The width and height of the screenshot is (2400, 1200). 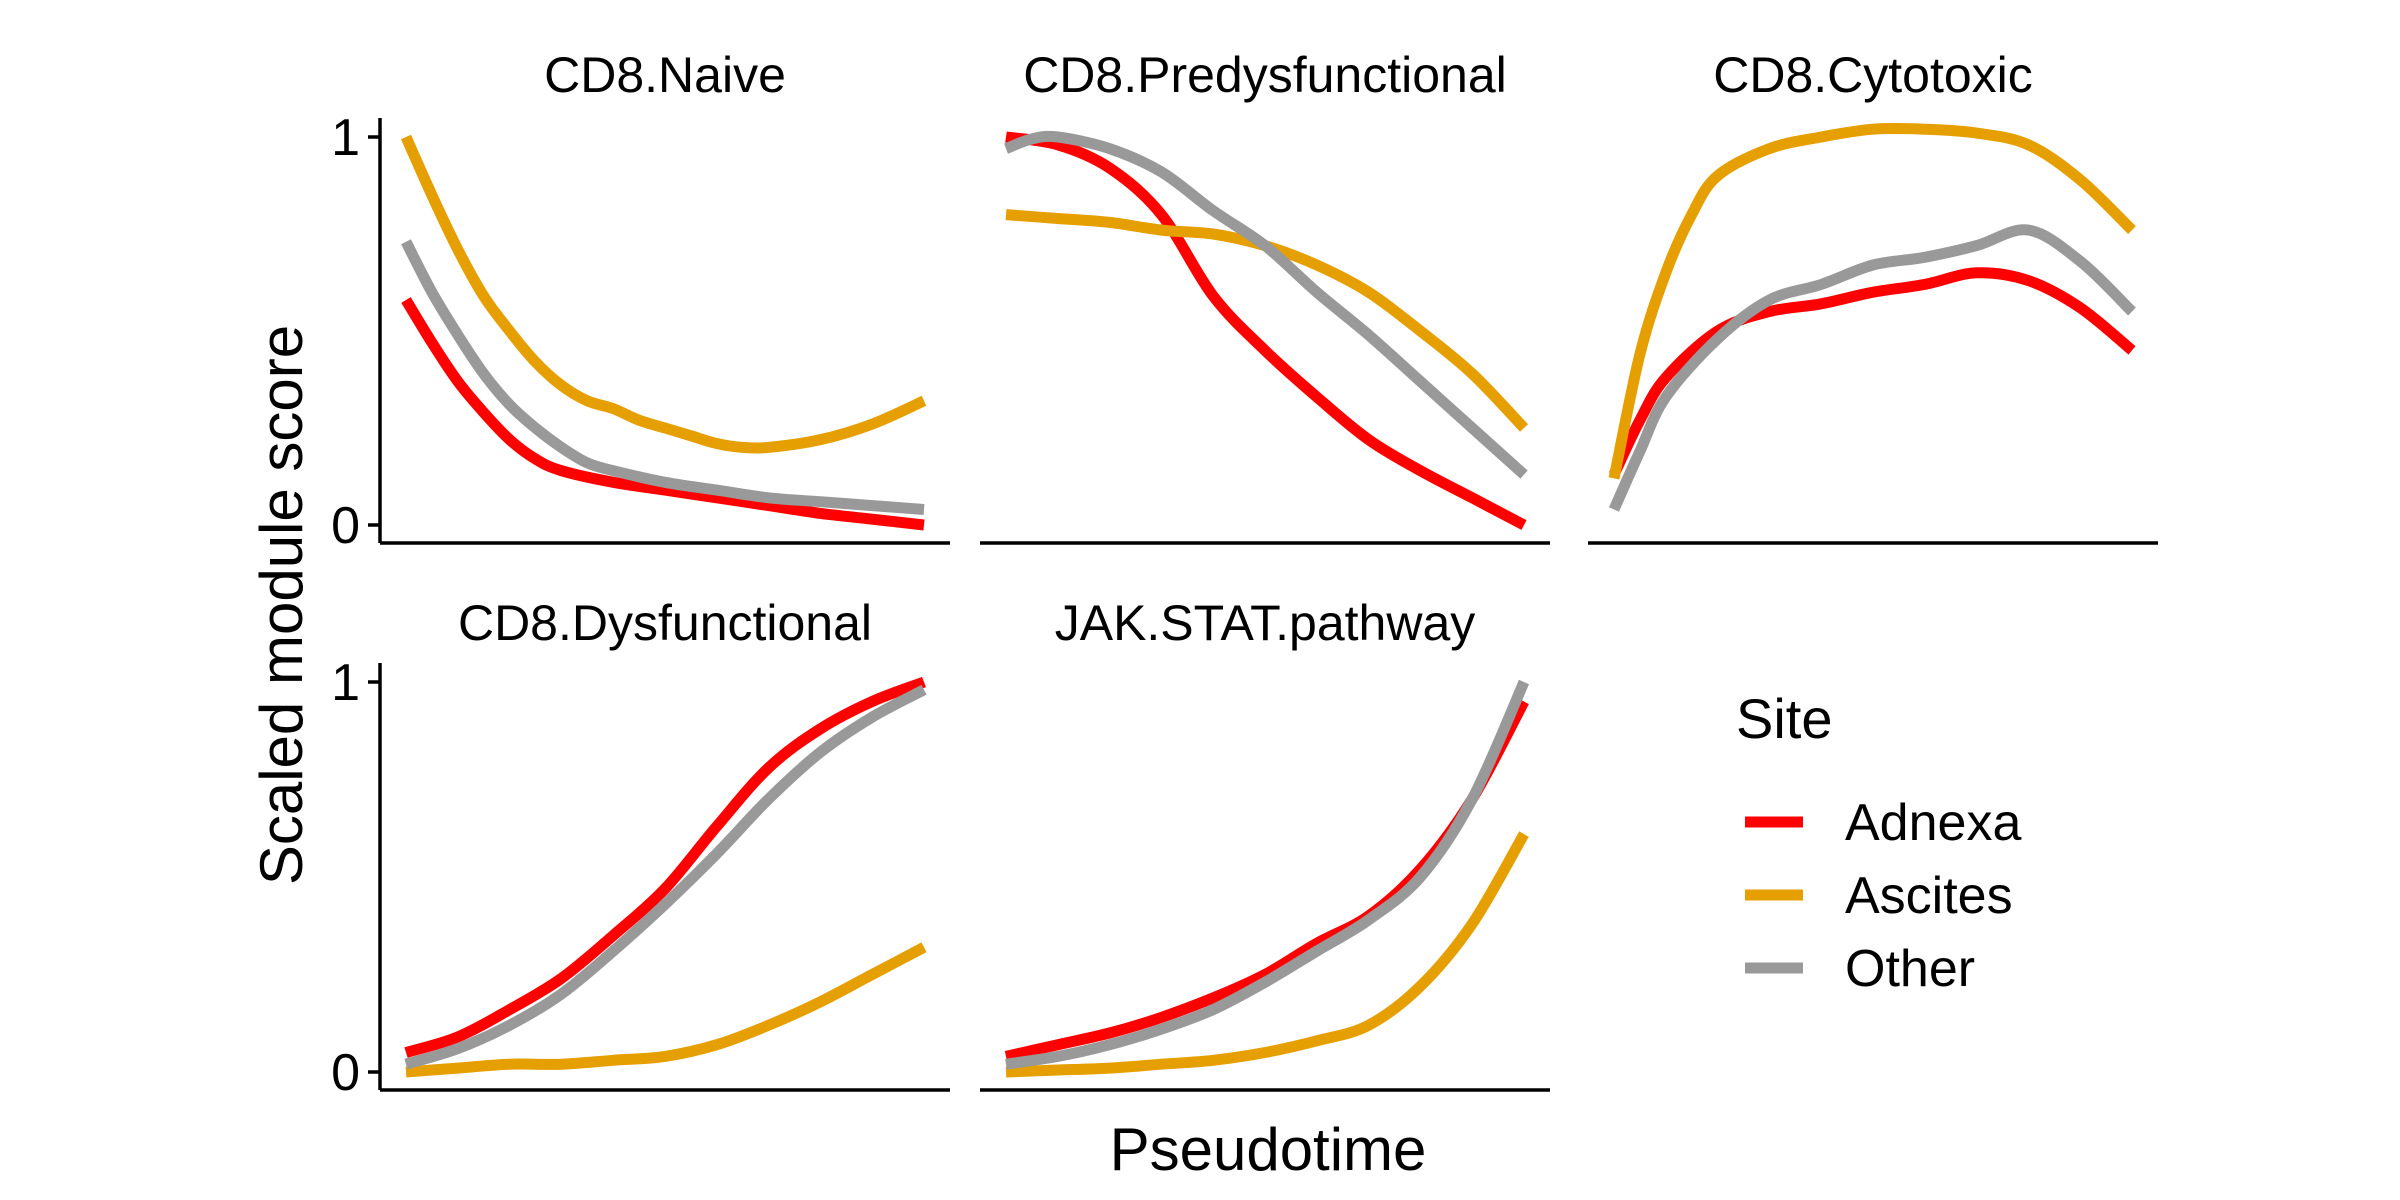 What do you see at coordinates (665, 75) in the screenshot?
I see `facet-title: CD8.Naive` at bounding box center [665, 75].